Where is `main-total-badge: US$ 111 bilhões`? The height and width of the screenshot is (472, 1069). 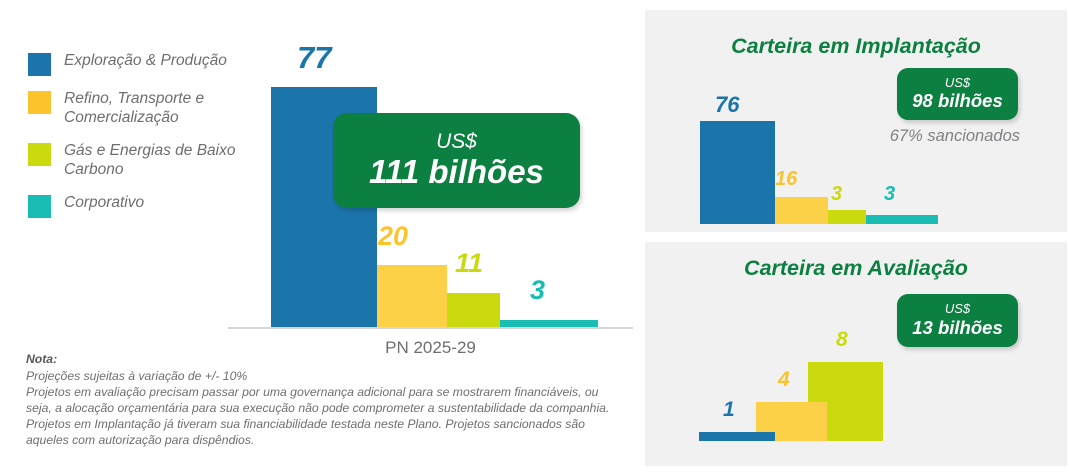 main-total-badge: US$ 111 bilhões is located at coordinates (456, 160).